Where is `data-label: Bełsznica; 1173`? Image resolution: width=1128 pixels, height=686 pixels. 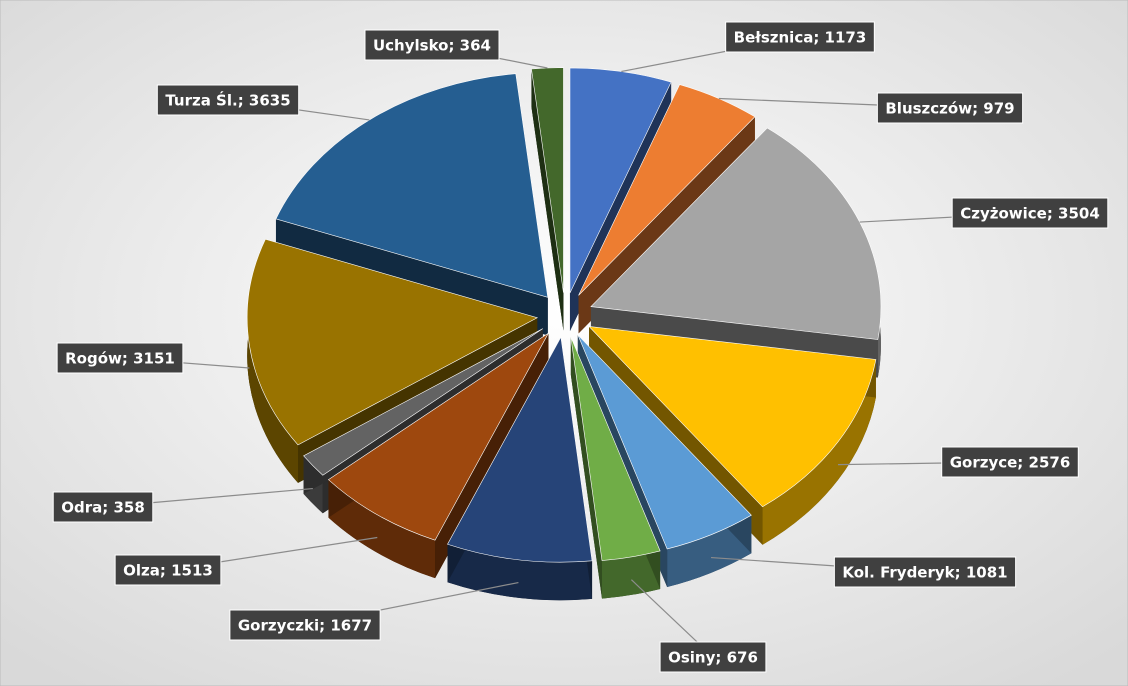
data-label: Bełsznica; 1173 is located at coordinates (800, 37).